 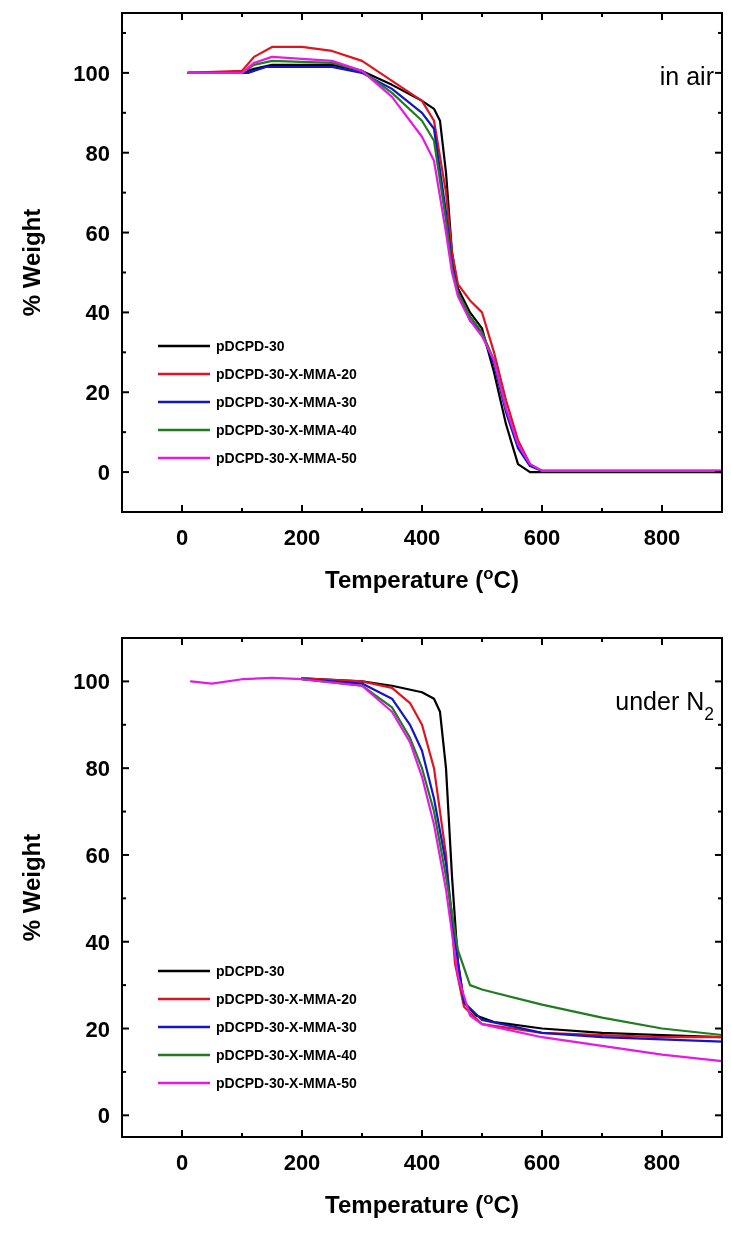 What do you see at coordinates (664, 705) in the screenshot?
I see `annotation: under N$_{2}$` at bounding box center [664, 705].